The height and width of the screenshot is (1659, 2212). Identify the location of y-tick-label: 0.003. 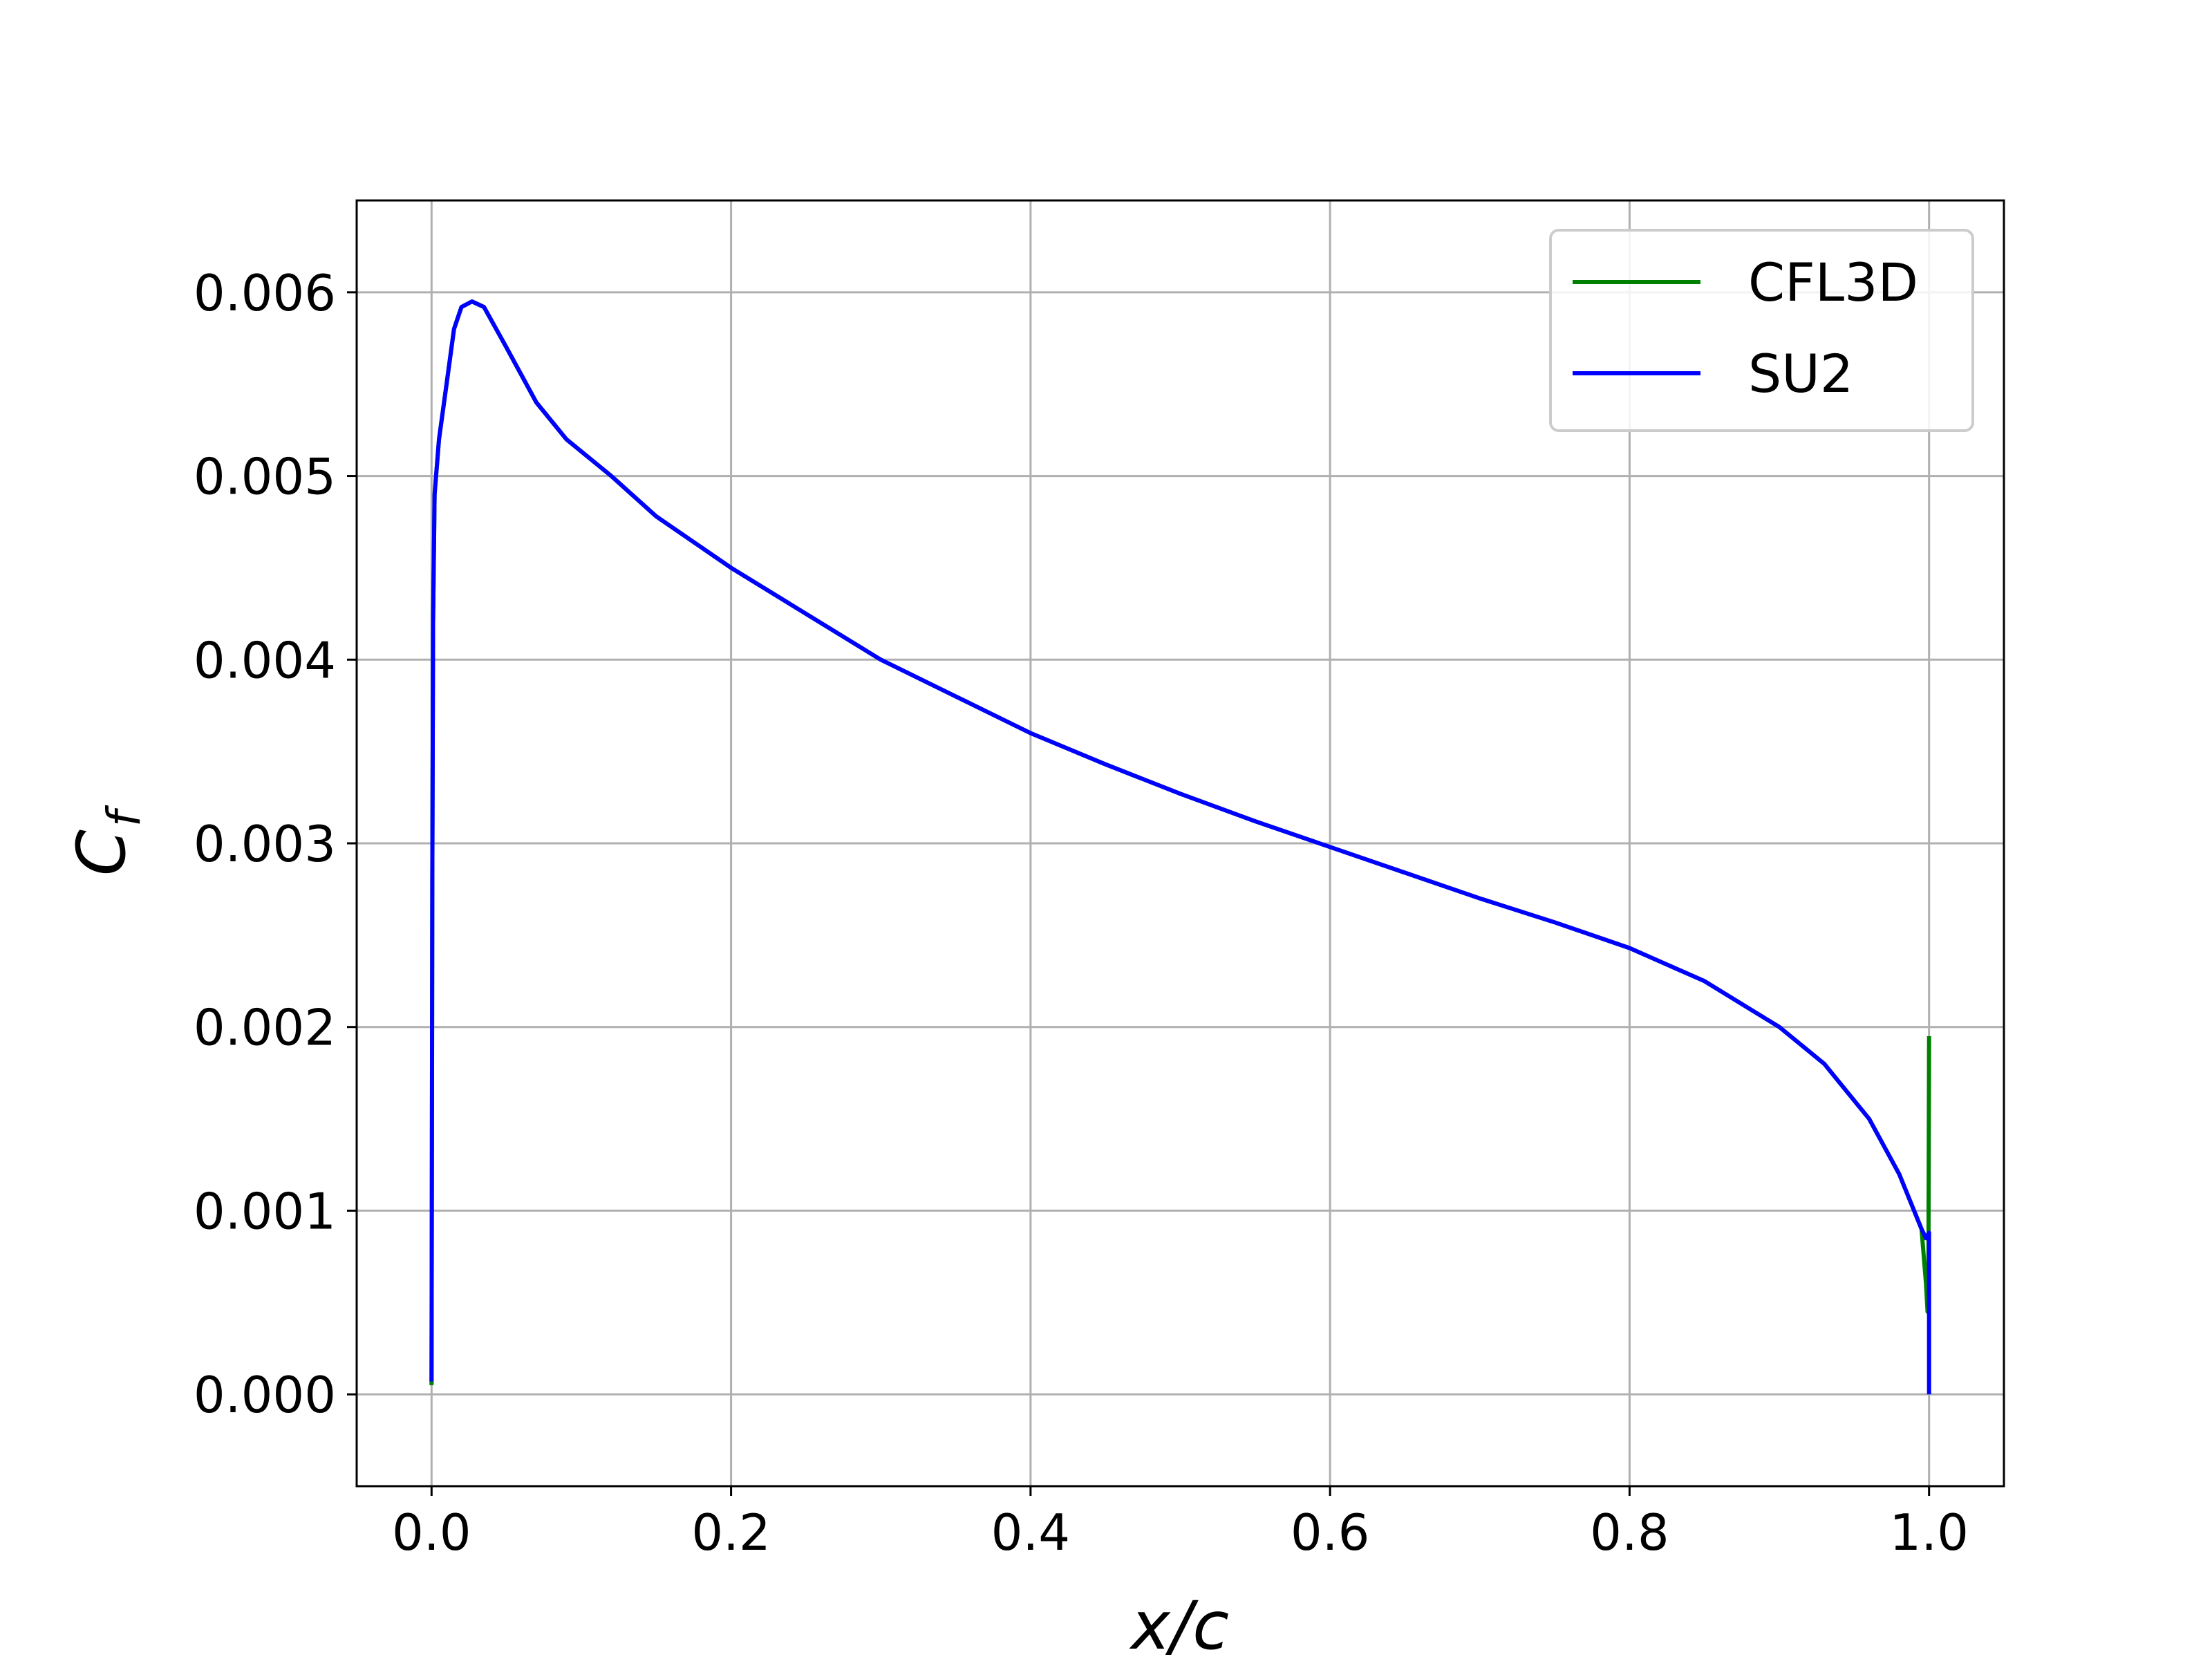
(265, 844).